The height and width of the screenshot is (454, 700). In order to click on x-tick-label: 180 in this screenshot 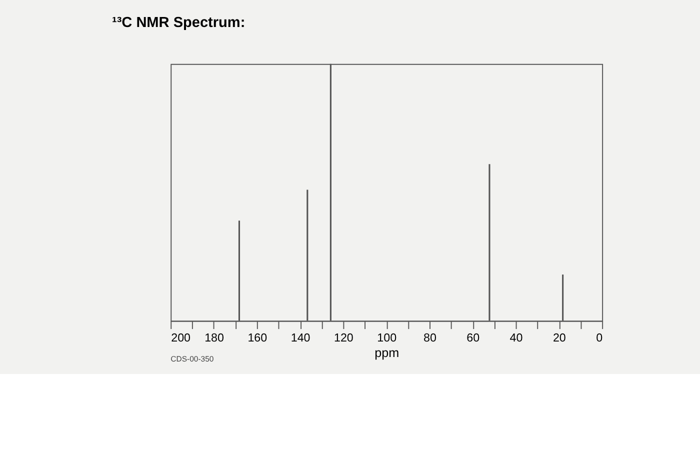, I will do `click(214, 338)`.